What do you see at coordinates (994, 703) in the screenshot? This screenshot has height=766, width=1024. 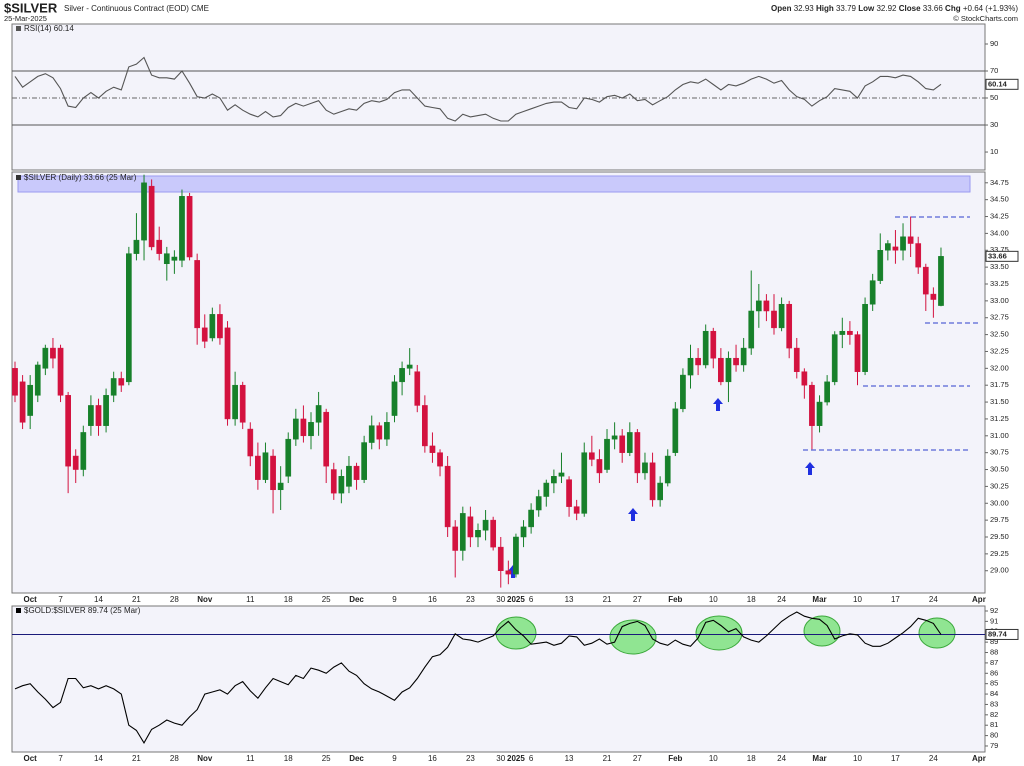 I see `y-tick-label: 83` at bounding box center [994, 703].